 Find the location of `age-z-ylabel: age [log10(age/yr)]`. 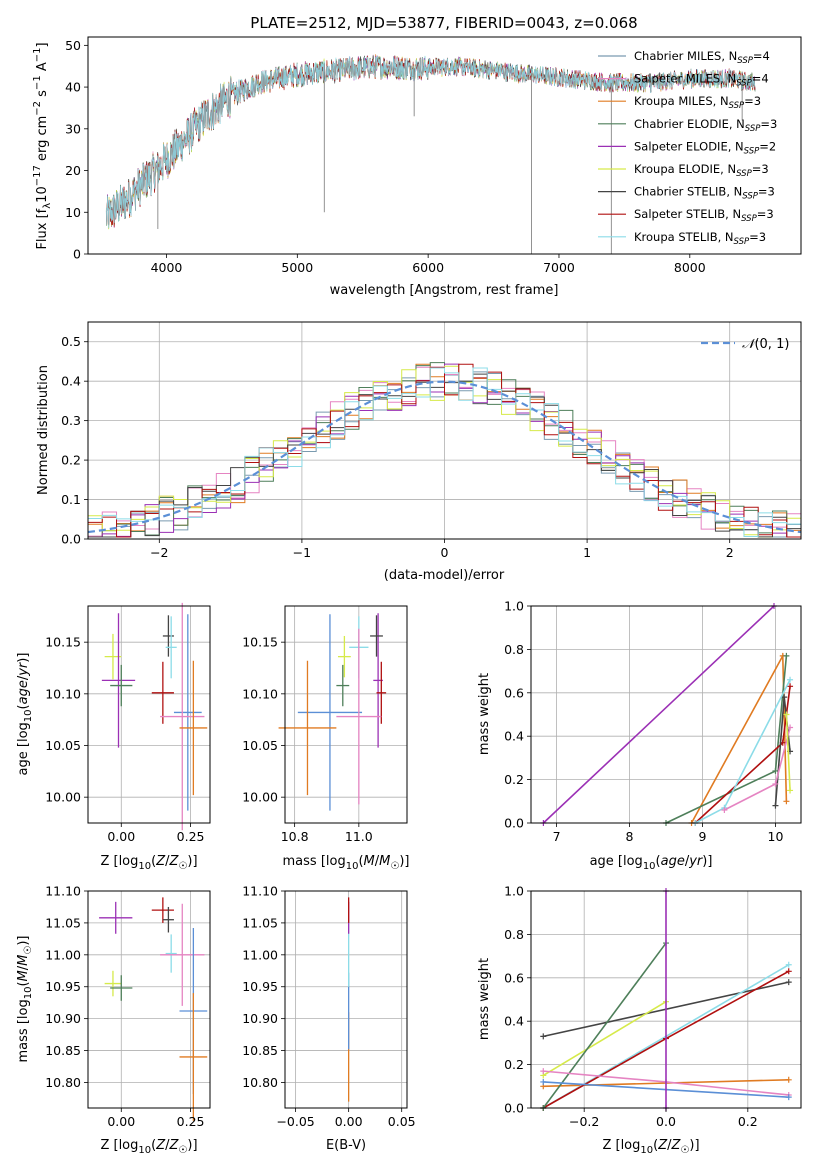

age-z-ylabel: age [log10(age/yr)] is located at coordinates (25, 714).